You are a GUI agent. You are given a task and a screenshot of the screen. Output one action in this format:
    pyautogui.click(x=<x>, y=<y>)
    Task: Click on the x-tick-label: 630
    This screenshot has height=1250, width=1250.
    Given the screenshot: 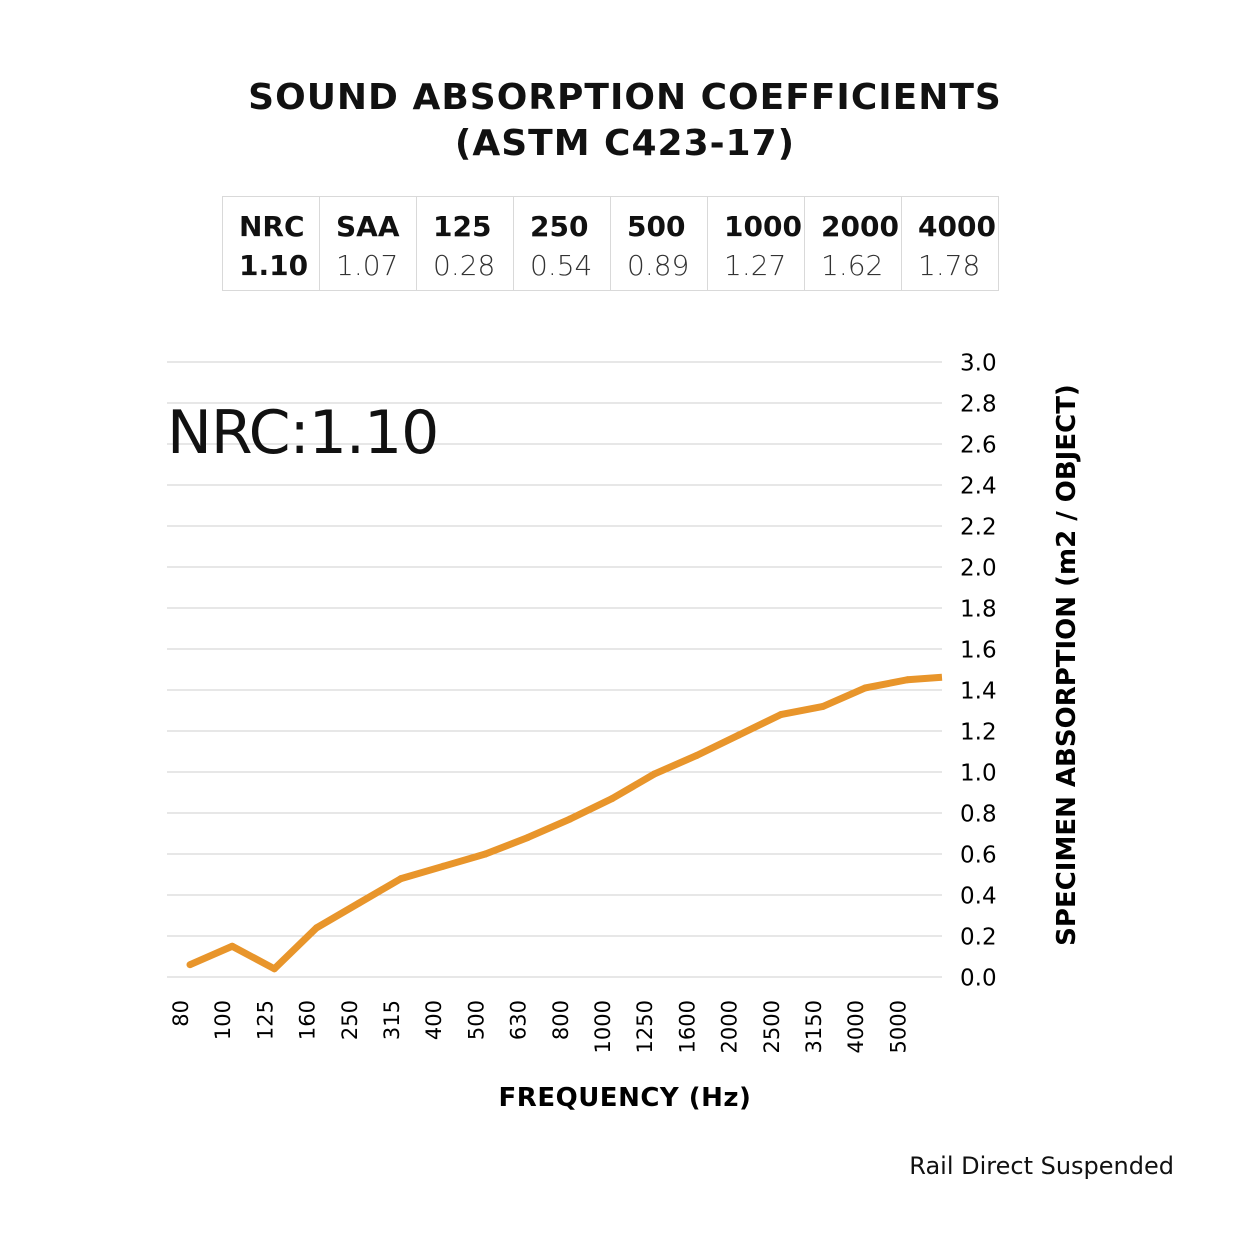 What is the action you would take?
    pyautogui.click(x=519, y=1020)
    